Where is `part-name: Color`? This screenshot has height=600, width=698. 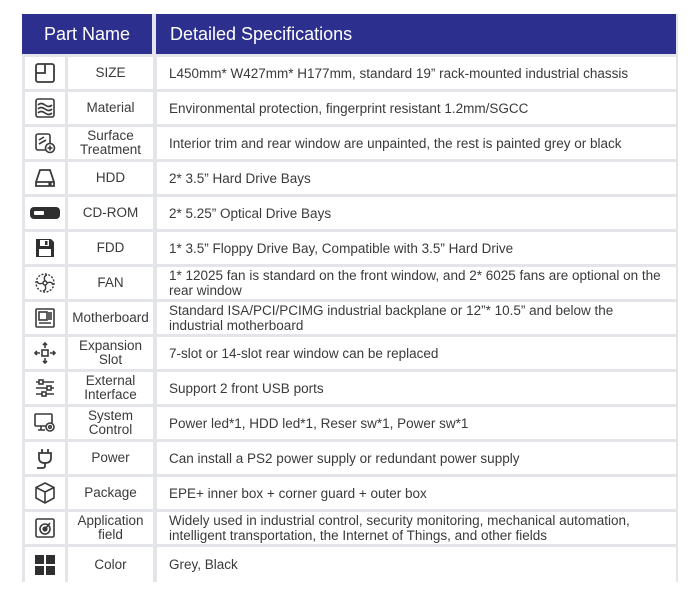 part-name: Color is located at coordinates (110, 564).